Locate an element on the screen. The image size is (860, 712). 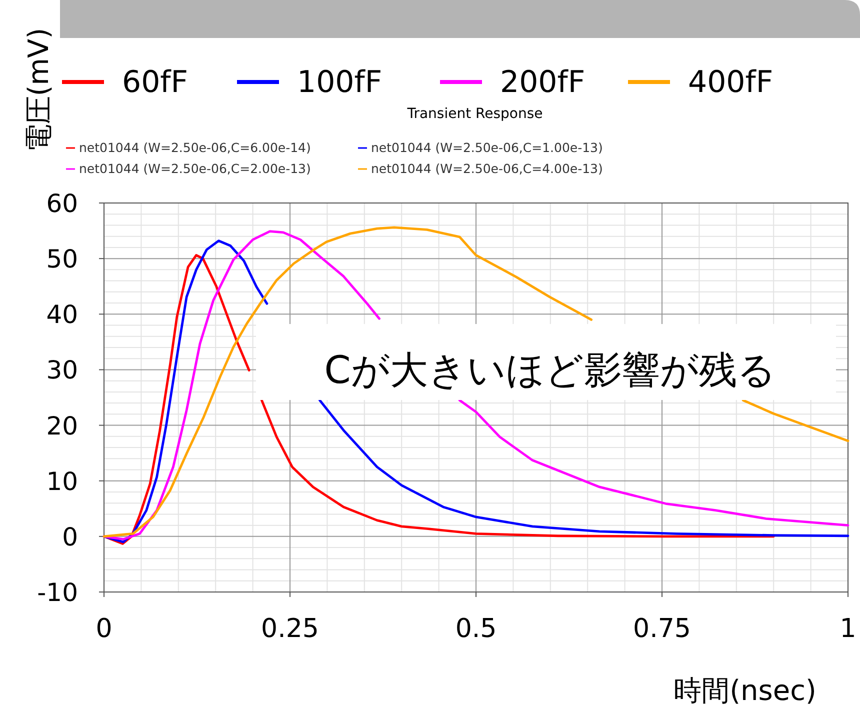
x-tick-label: 0.25 is located at coordinates (290, 629).